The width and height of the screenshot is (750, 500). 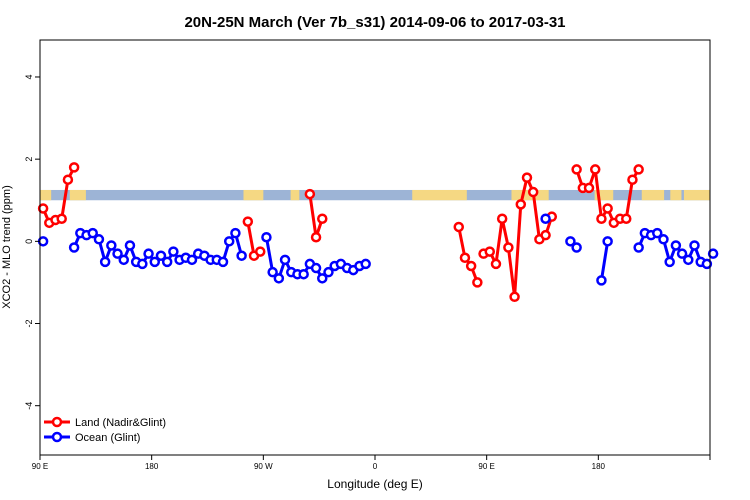 What do you see at coordinates (105, 430) in the screenshot?
I see `legend: Land (Nadir&Glint) Ocean (Glint)` at bounding box center [105, 430].